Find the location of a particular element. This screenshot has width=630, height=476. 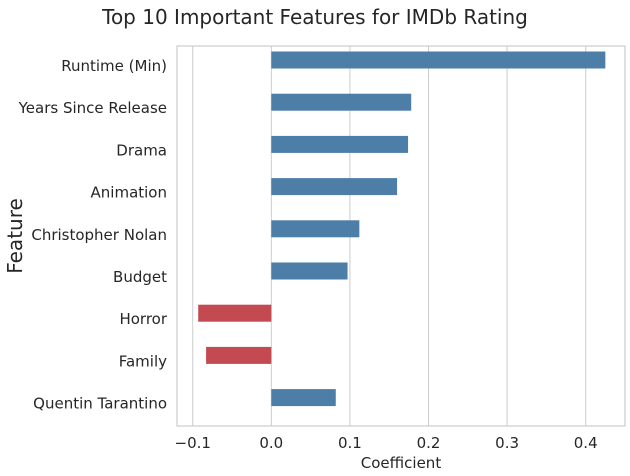

x-tick-label: 0.4 is located at coordinates (586, 443).